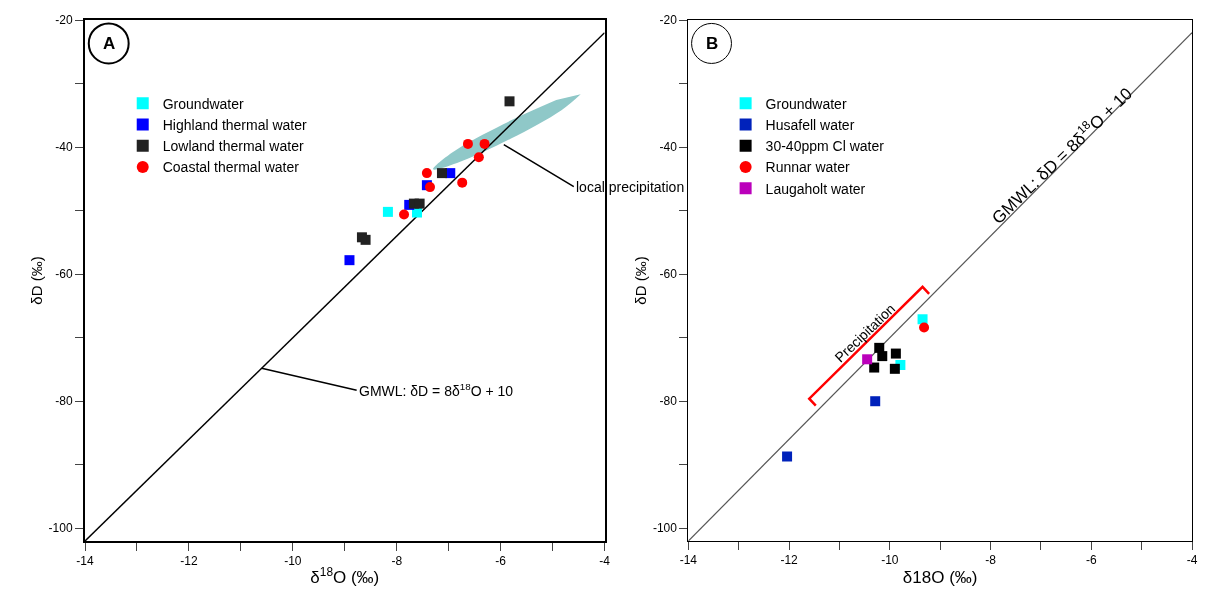  I want to click on annotation: local precipitation, so click(630, 187).